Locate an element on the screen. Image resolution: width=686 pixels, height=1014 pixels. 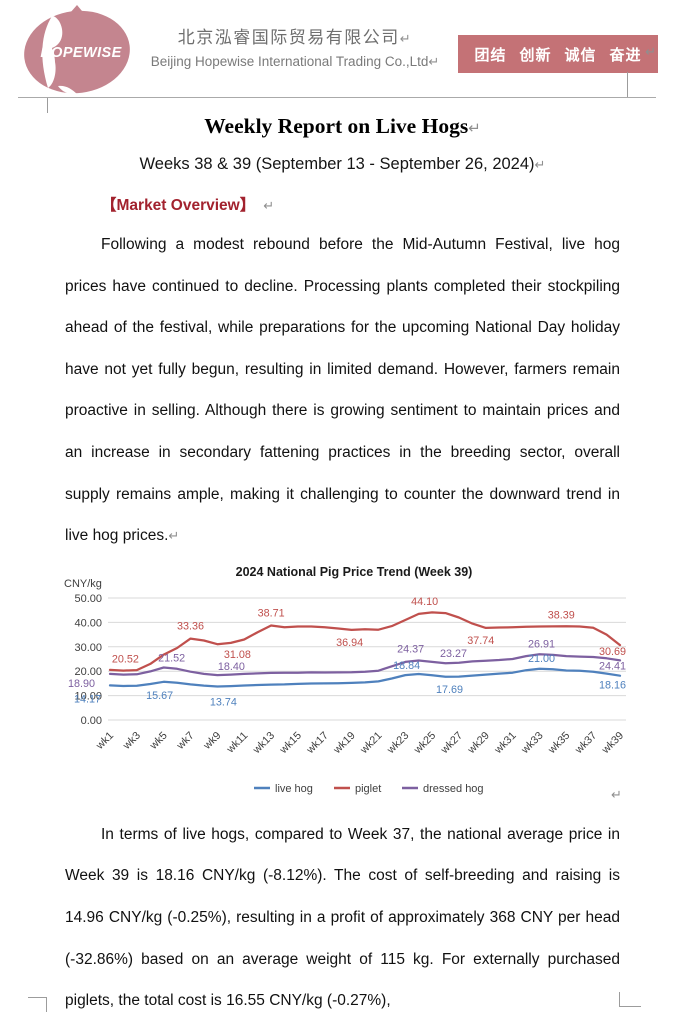
data-label: 15.67 is located at coordinates (159, 696).